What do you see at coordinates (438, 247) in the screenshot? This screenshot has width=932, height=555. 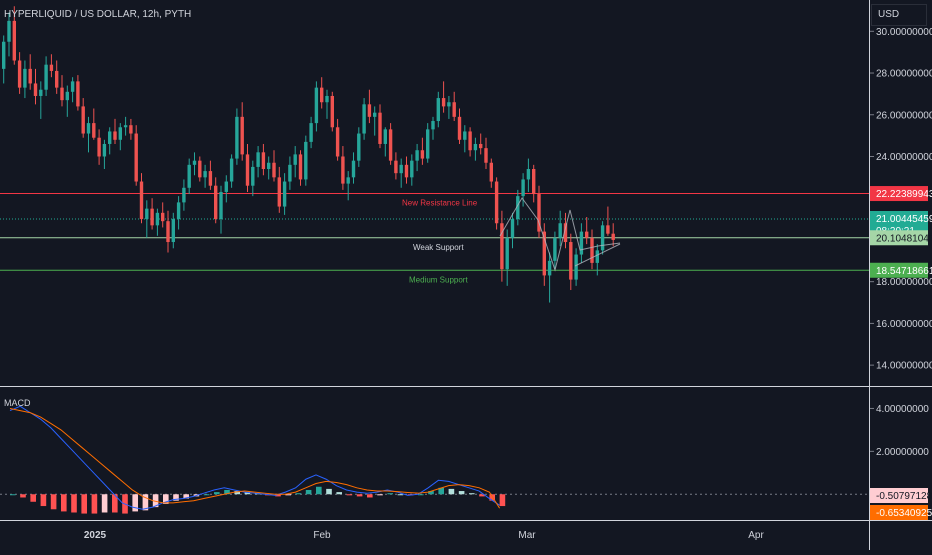 I see `weak-support-line-label: Weak Support` at bounding box center [438, 247].